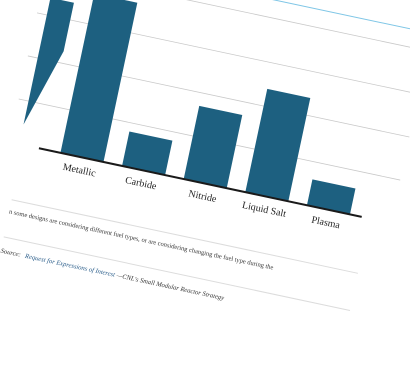 The width and height of the screenshot is (410, 389). What do you see at coordinates (202, 196) in the screenshot?
I see `tick-label-nitride: Nitride` at bounding box center [202, 196].